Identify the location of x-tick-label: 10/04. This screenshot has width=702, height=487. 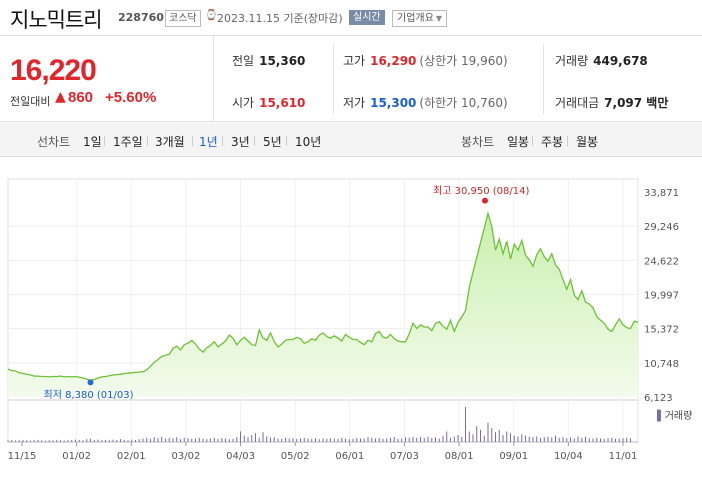
(568, 456).